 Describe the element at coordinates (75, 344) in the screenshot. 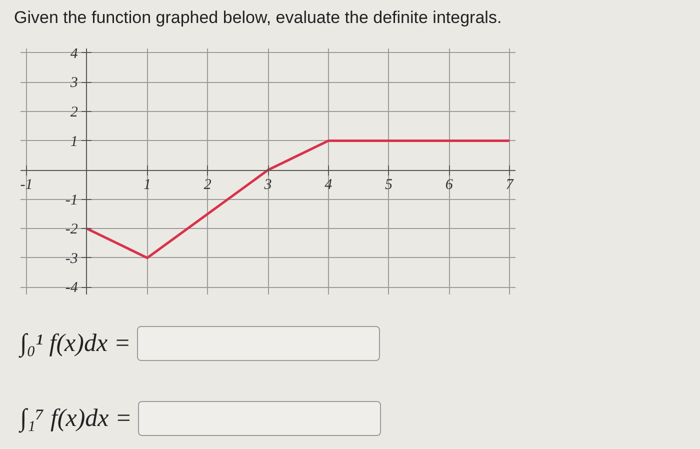

I see `text: ∫₀¹ f(x)dx =` at that location.